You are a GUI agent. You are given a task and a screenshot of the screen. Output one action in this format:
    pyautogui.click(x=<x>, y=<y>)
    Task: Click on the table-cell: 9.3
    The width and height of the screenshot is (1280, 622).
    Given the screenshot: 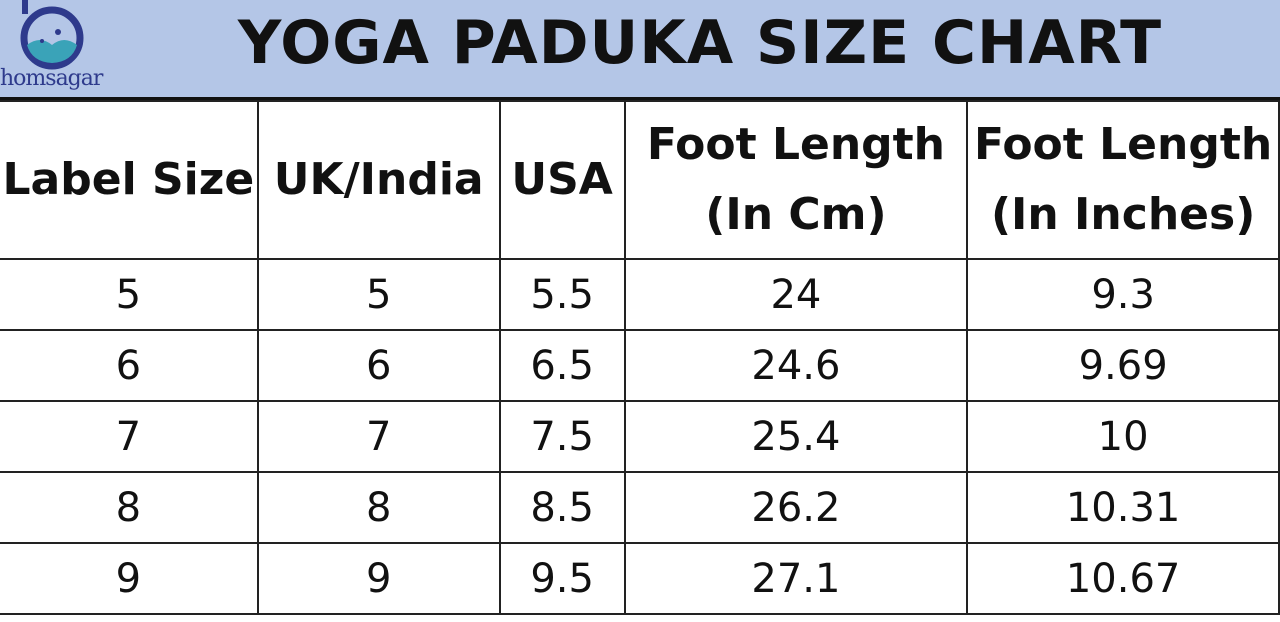 What is the action you would take?
    pyautogui.click(x=1123, y=294)
    